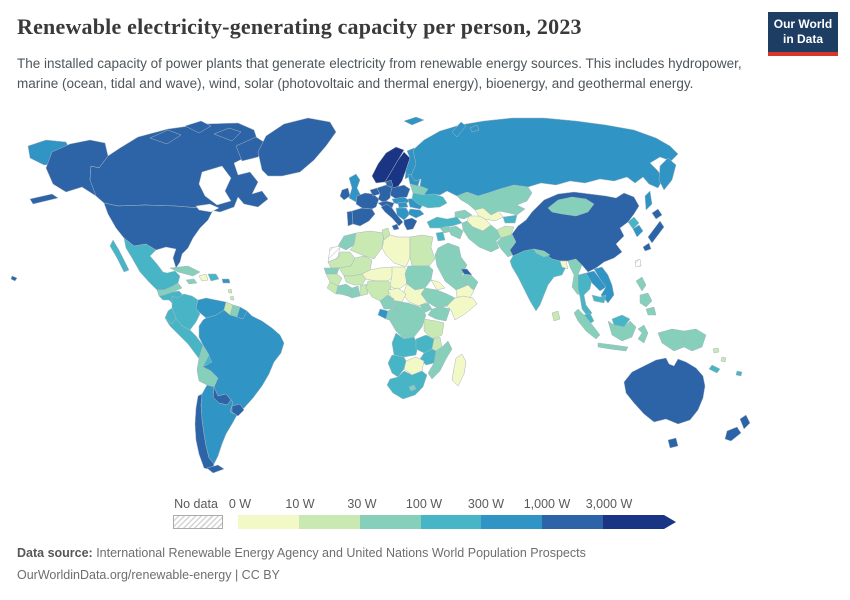 The image size is (850, 600). What do you see at coordinates (664, 391) in the screenshot?
I see `country-australia` at bounding box center [664, 391].